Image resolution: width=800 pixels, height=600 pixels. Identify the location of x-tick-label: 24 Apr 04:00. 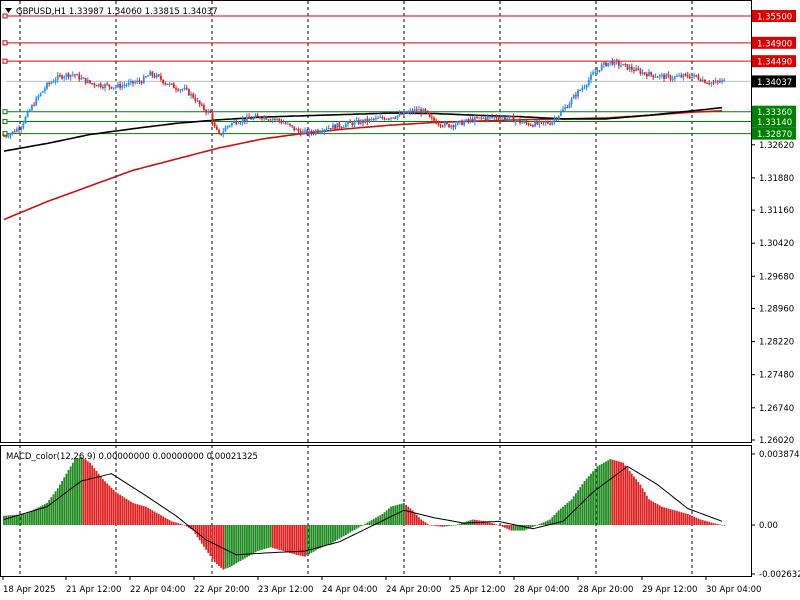
(349, 590).